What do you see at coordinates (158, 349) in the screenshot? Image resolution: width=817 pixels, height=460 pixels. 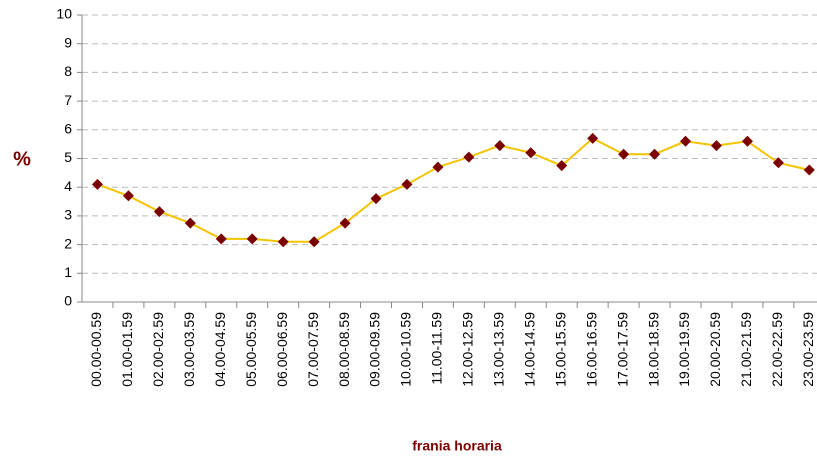 I see `x-tick-label: 02.00-02.59` at bounding box center [158, 349].